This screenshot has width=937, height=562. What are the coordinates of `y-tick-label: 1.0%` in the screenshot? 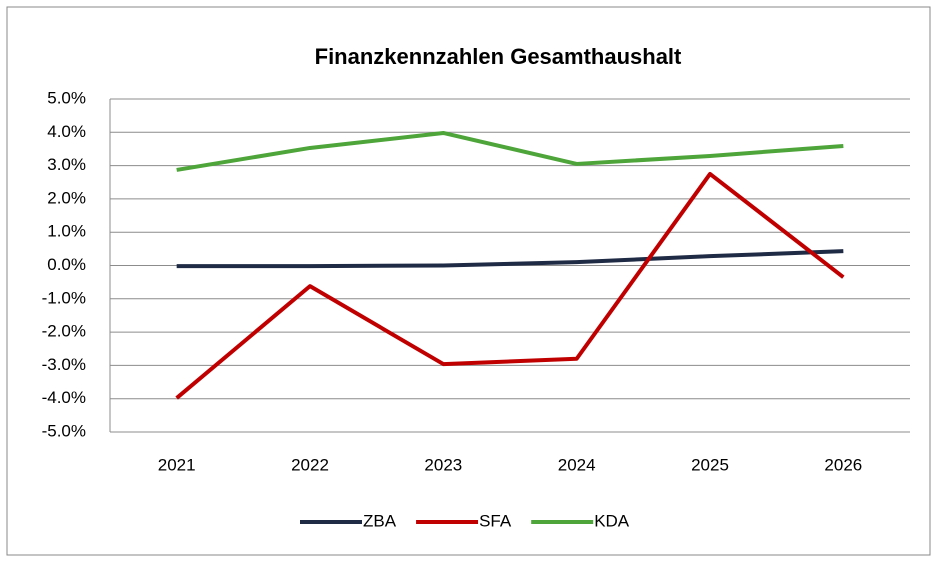 It's located at (66, 231).